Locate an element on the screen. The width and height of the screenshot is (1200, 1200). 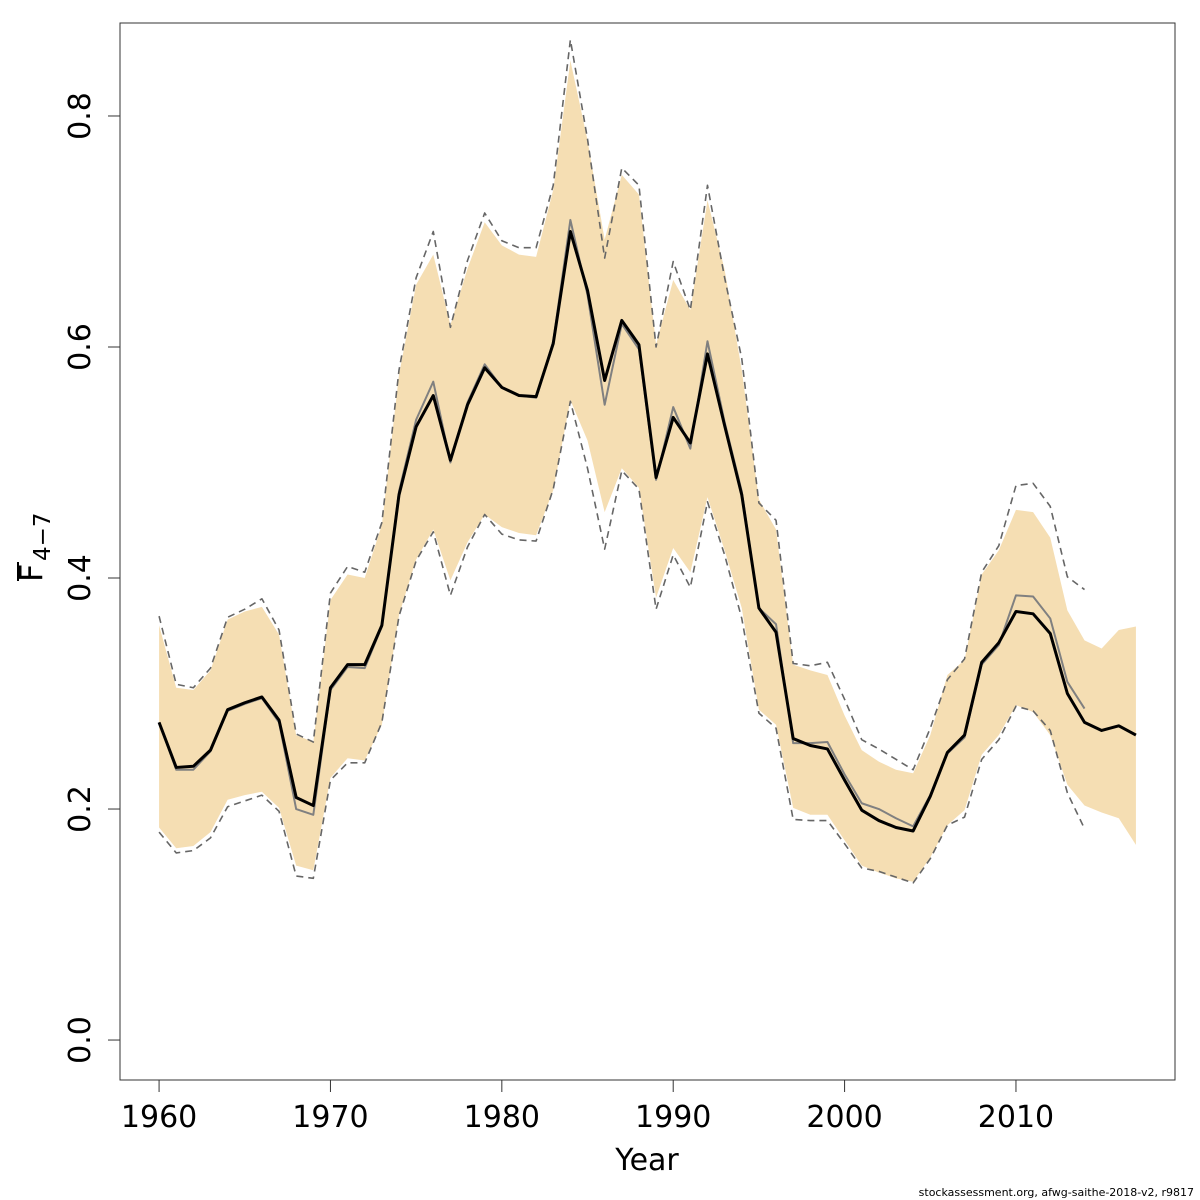
x-axis-label: Year is located at coordinates (646, 1160).